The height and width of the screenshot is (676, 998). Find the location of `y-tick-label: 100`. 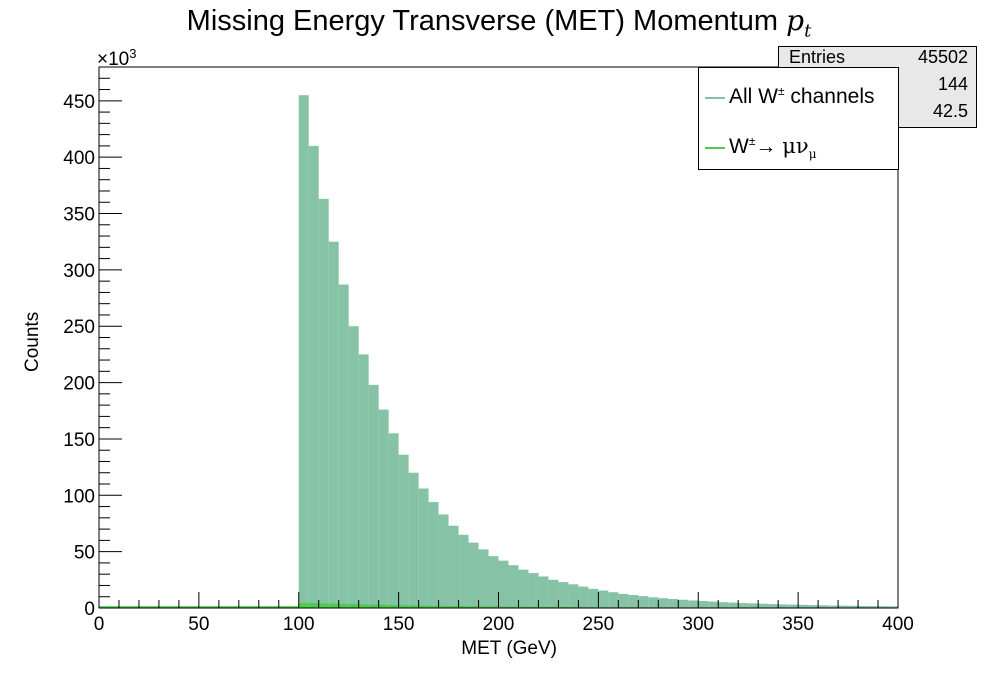

y-tick-label: 100 is located at coordinates (79, 496).